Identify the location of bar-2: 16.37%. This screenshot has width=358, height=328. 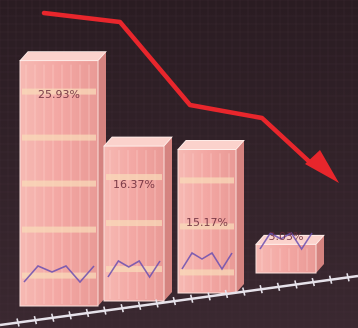
(138, 219).